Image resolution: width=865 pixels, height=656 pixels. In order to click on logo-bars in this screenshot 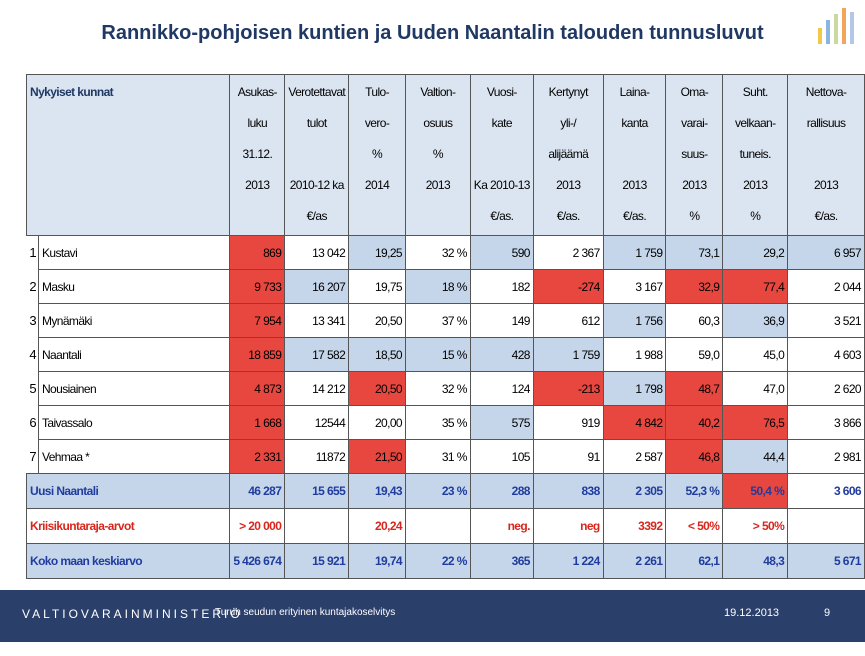, I will do `click(836, 26)`.